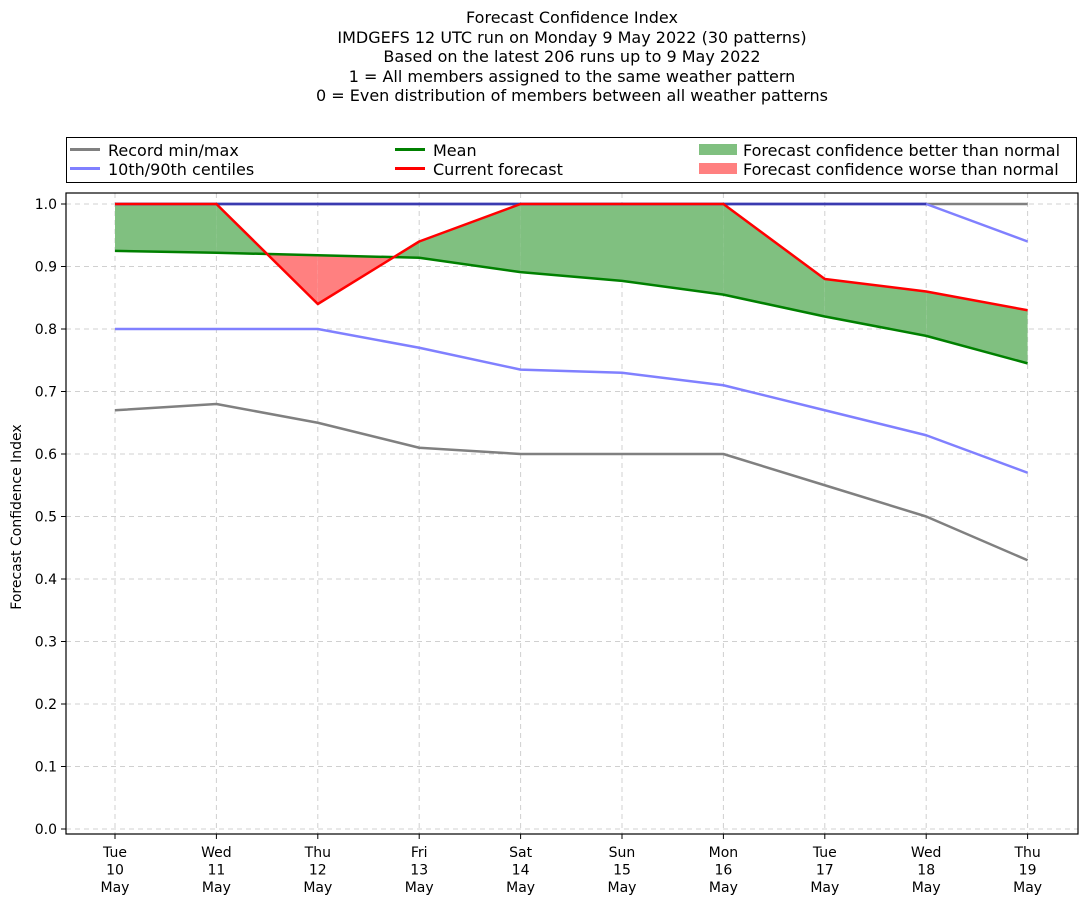 The width and height of the screenshot is (1092, 924). I want to click on x-tick-label: Sun, so click(622, 853).